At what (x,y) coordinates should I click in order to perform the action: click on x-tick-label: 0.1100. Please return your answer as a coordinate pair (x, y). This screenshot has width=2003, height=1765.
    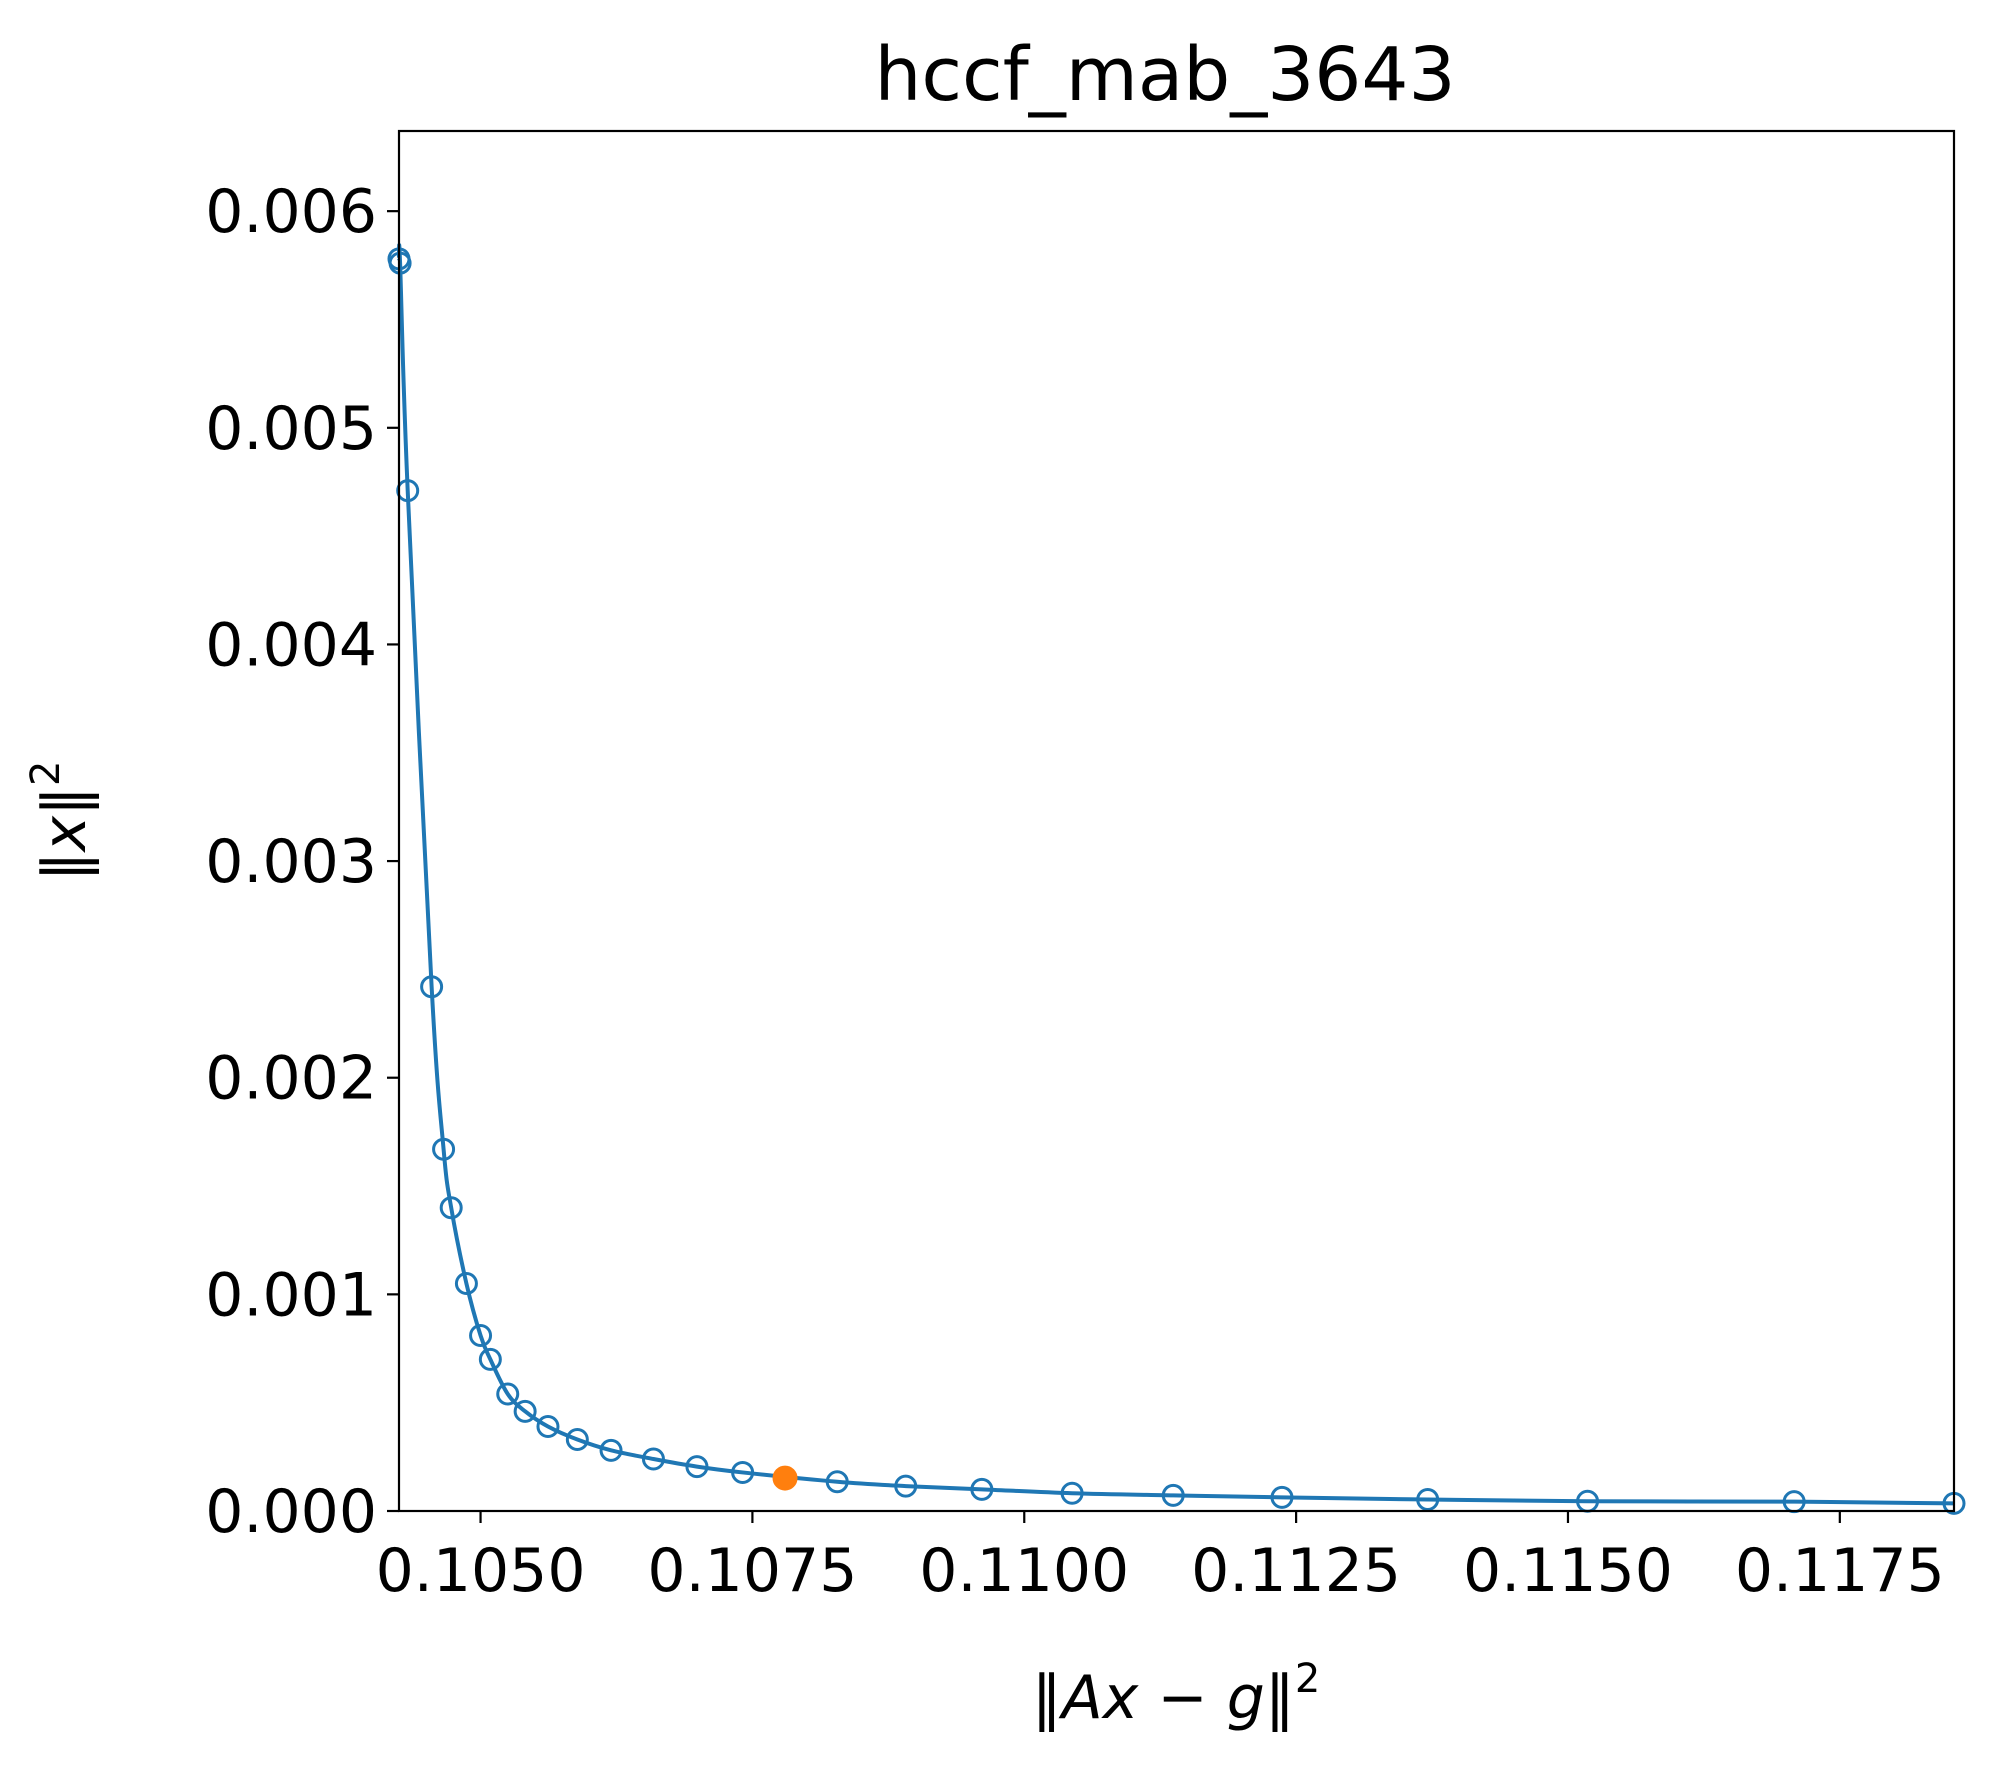
    Looking at the image, I should click on (1024, 1571).